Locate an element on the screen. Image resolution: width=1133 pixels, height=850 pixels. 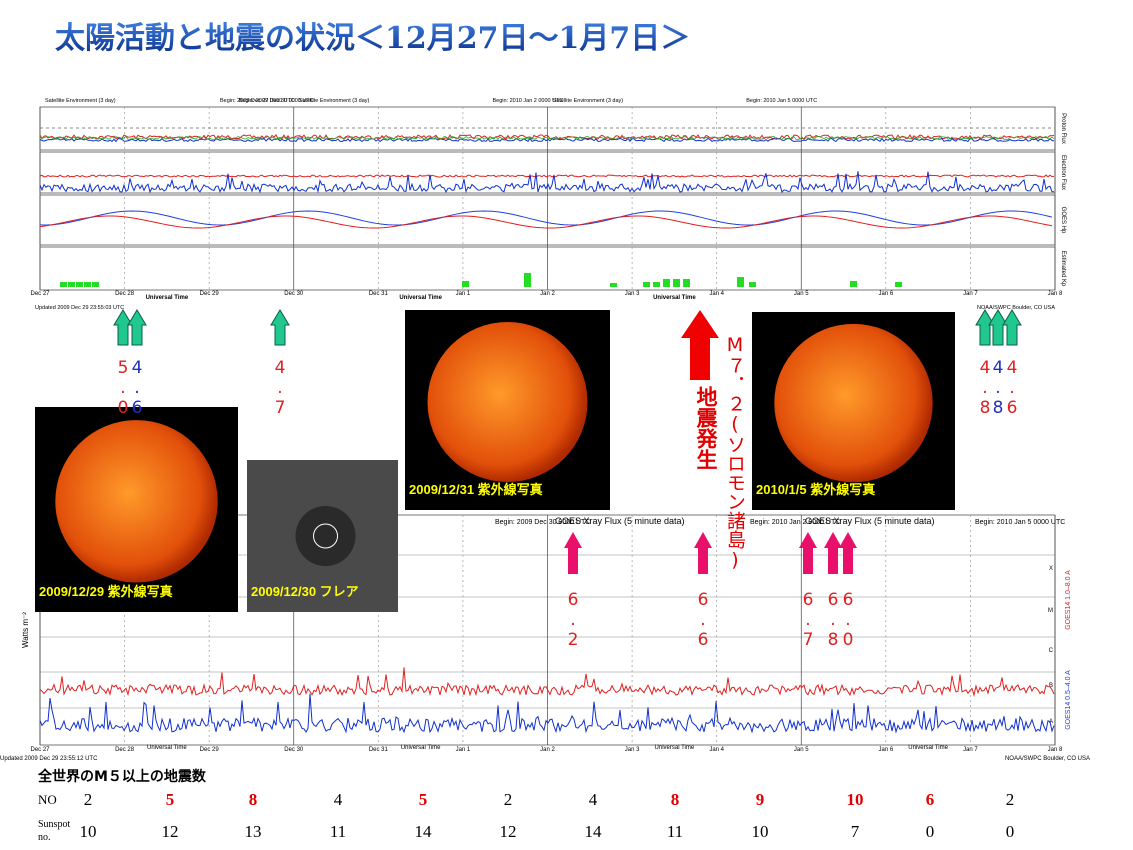
red-arrow is located at coordinates (700, 345).